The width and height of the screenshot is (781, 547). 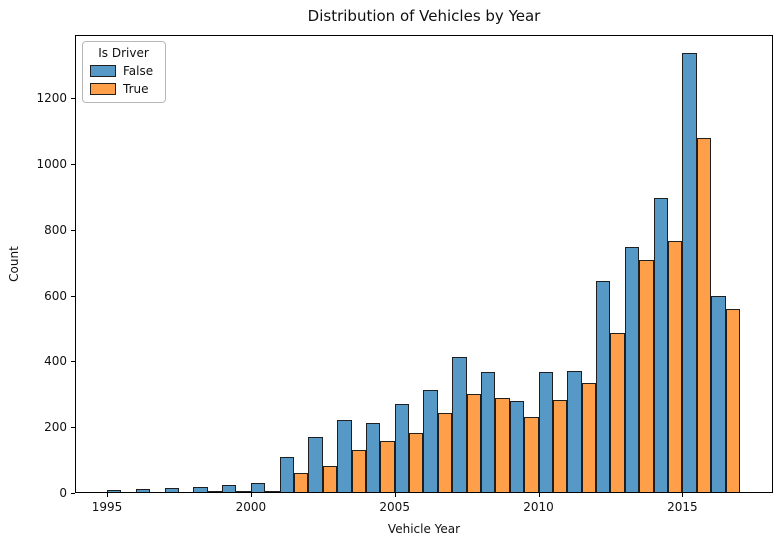 What do you see at coordinates (732, 400) in the screenshot?
I see `bar-true-2016` at bounding box center [732, 400].